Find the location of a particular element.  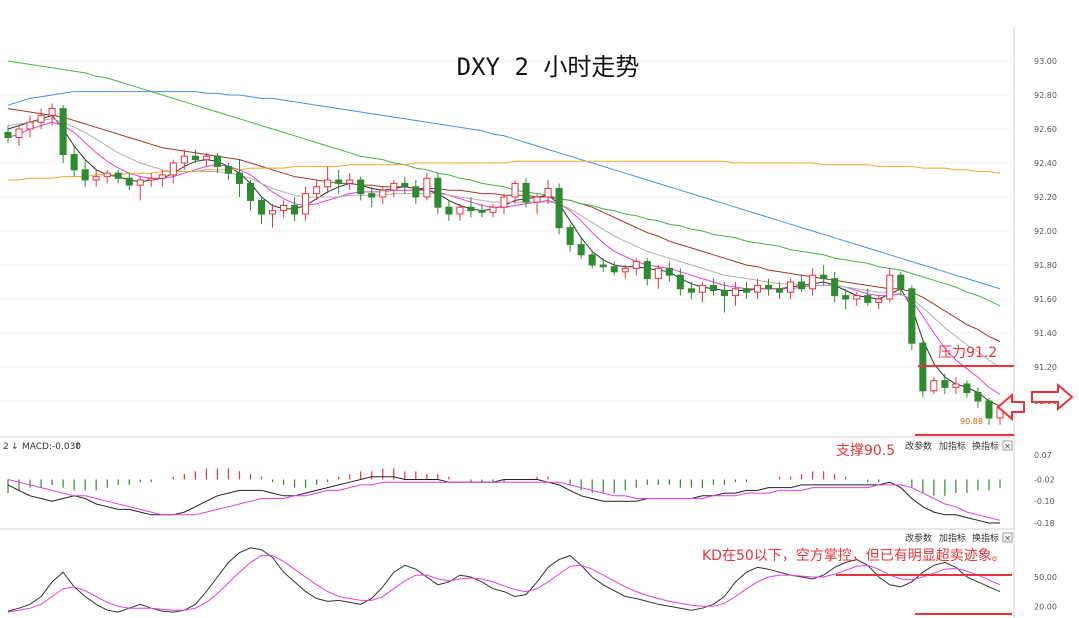

price-tick-label: 93.00 is located at coordinates (1045, 61).